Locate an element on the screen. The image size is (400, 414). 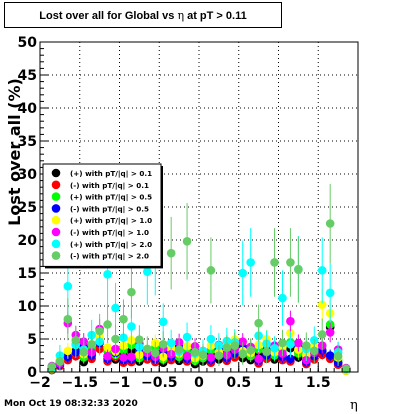
y-tick-label: 40 is located at coordinates (28, 109).